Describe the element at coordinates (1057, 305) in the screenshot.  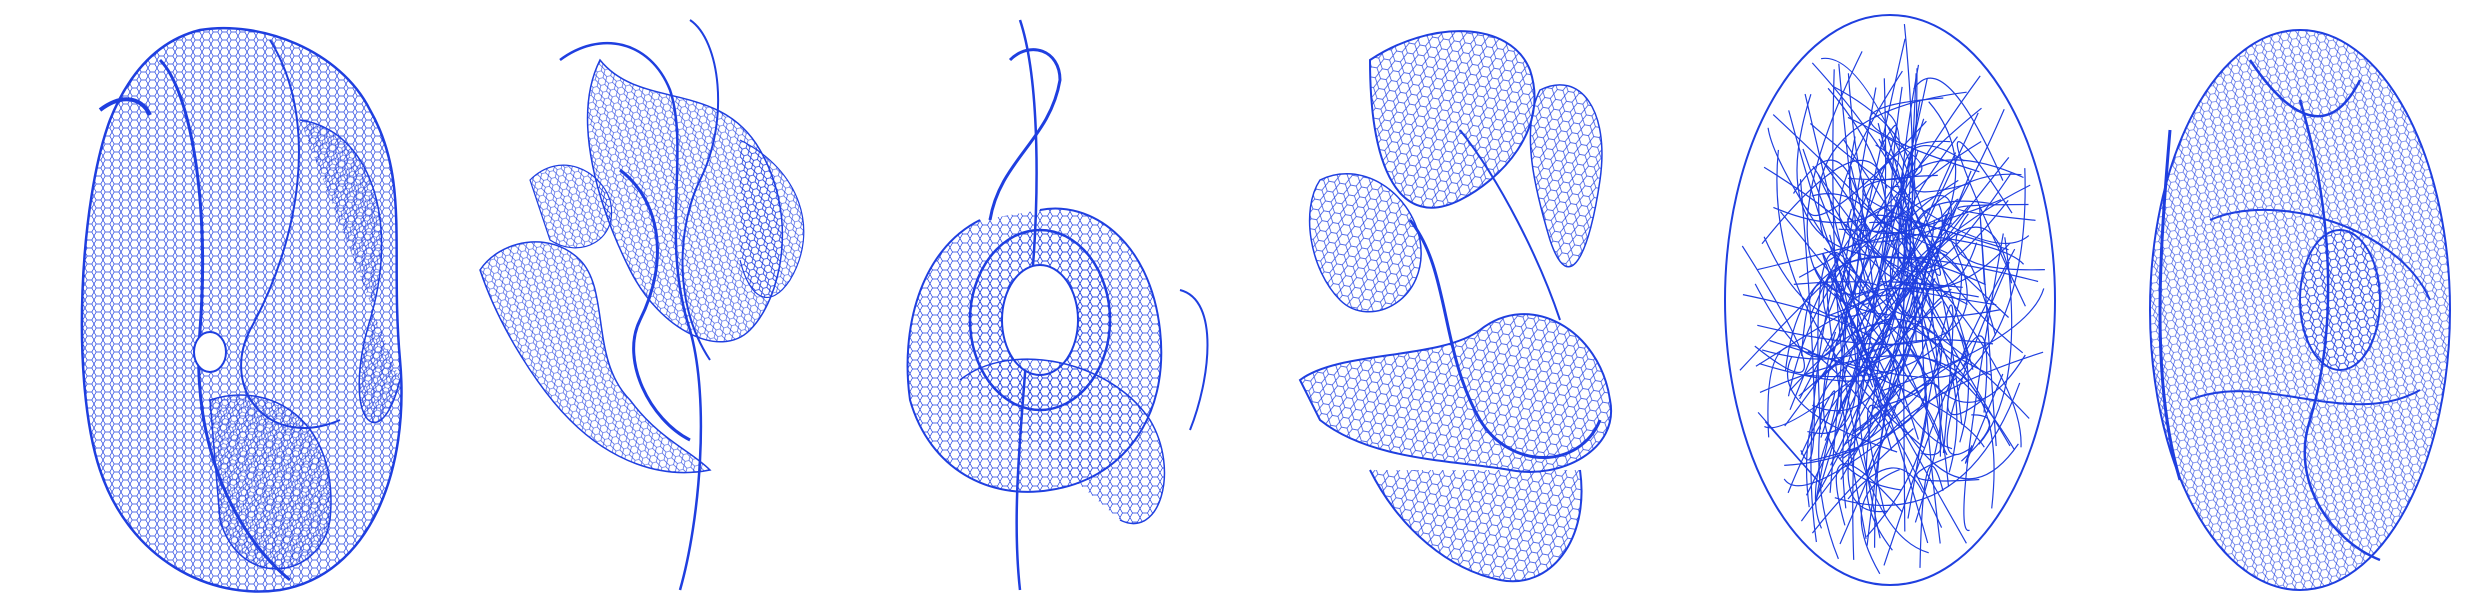
I see `mesh-3-wireframe` at that location.